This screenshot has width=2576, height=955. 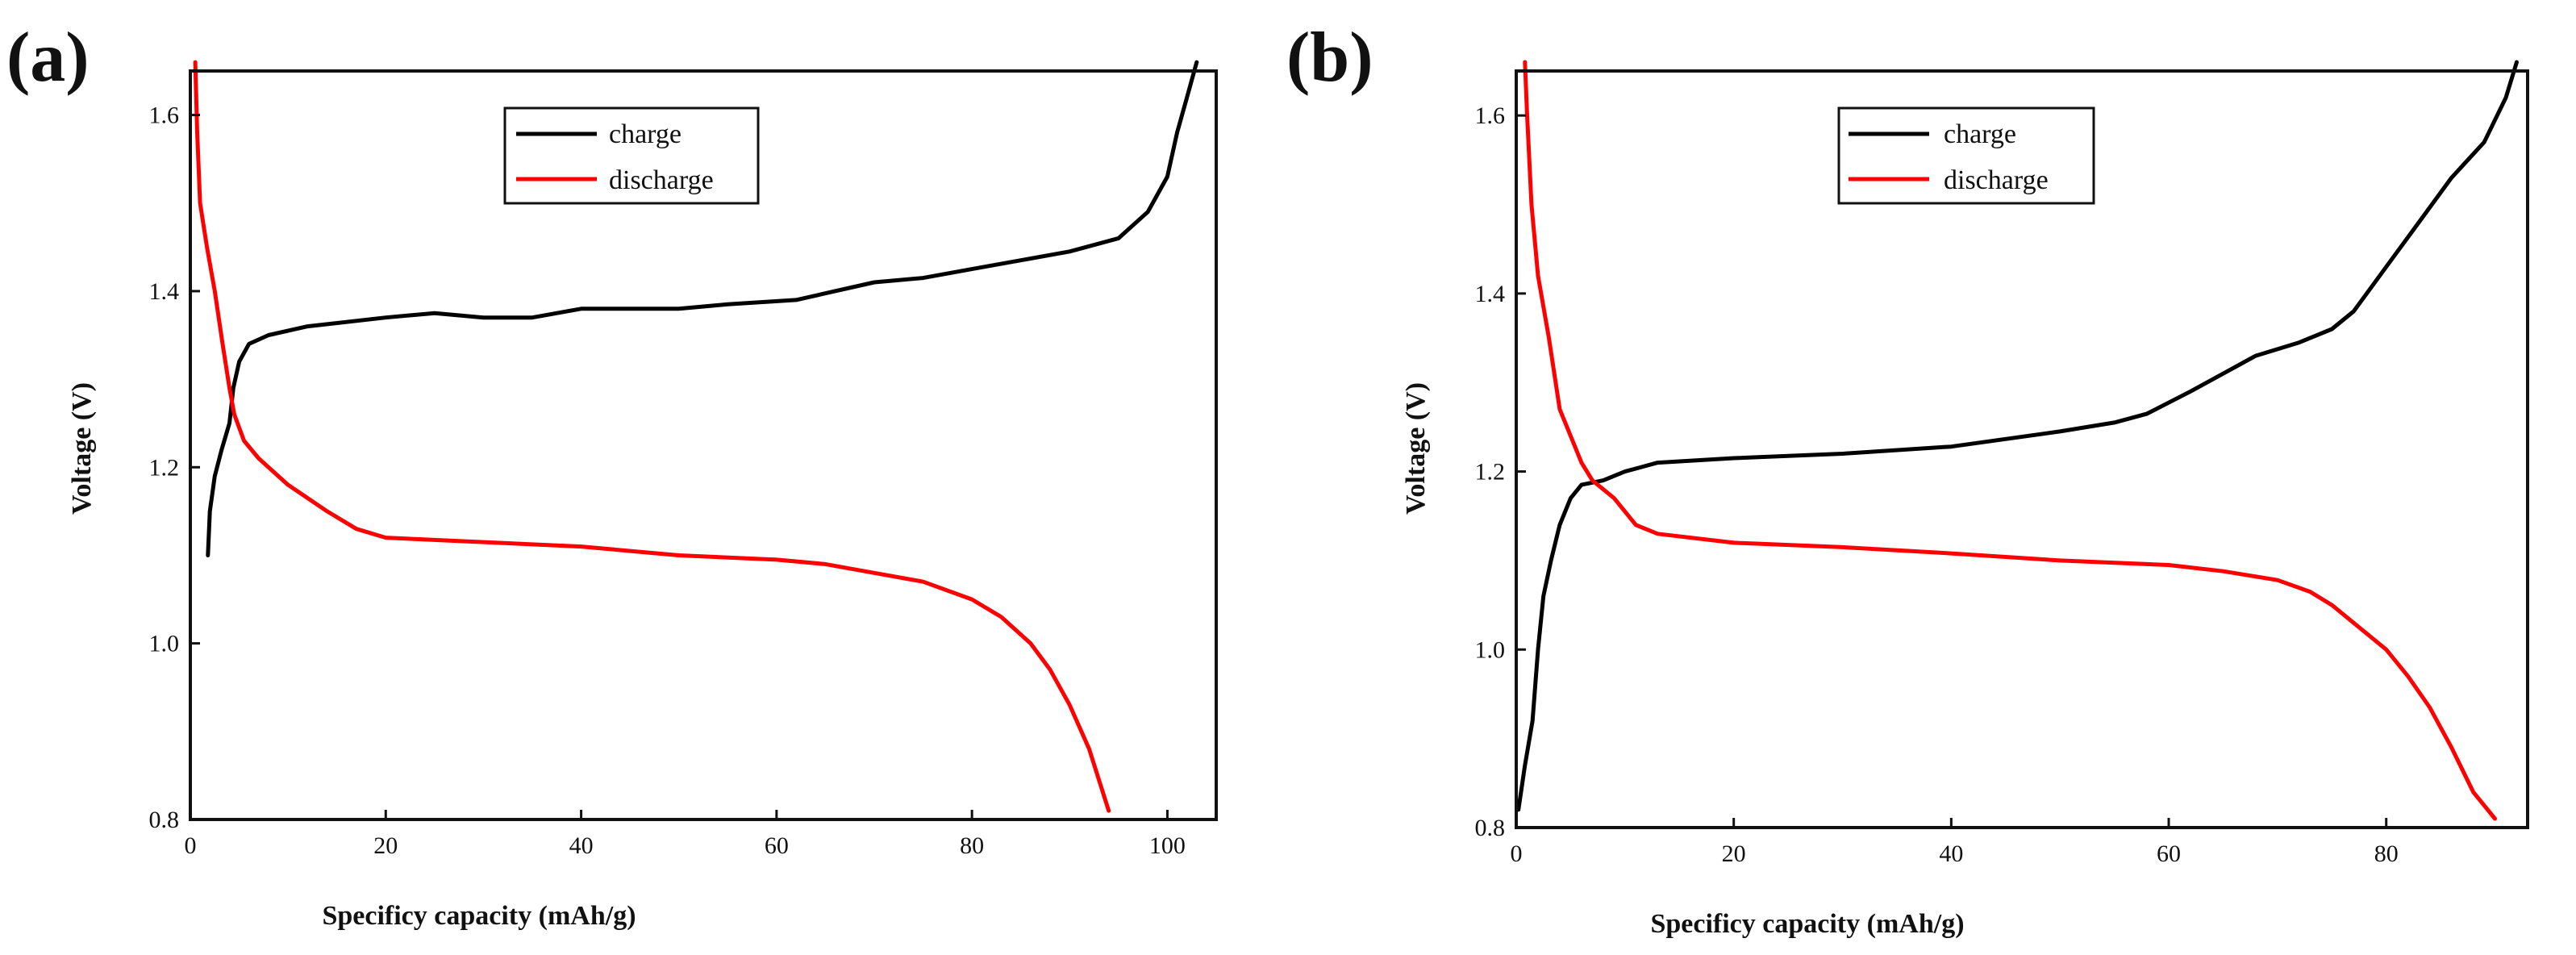 I want to click on y-tick-label-b: 1.2, so click(x=1490, y=472).